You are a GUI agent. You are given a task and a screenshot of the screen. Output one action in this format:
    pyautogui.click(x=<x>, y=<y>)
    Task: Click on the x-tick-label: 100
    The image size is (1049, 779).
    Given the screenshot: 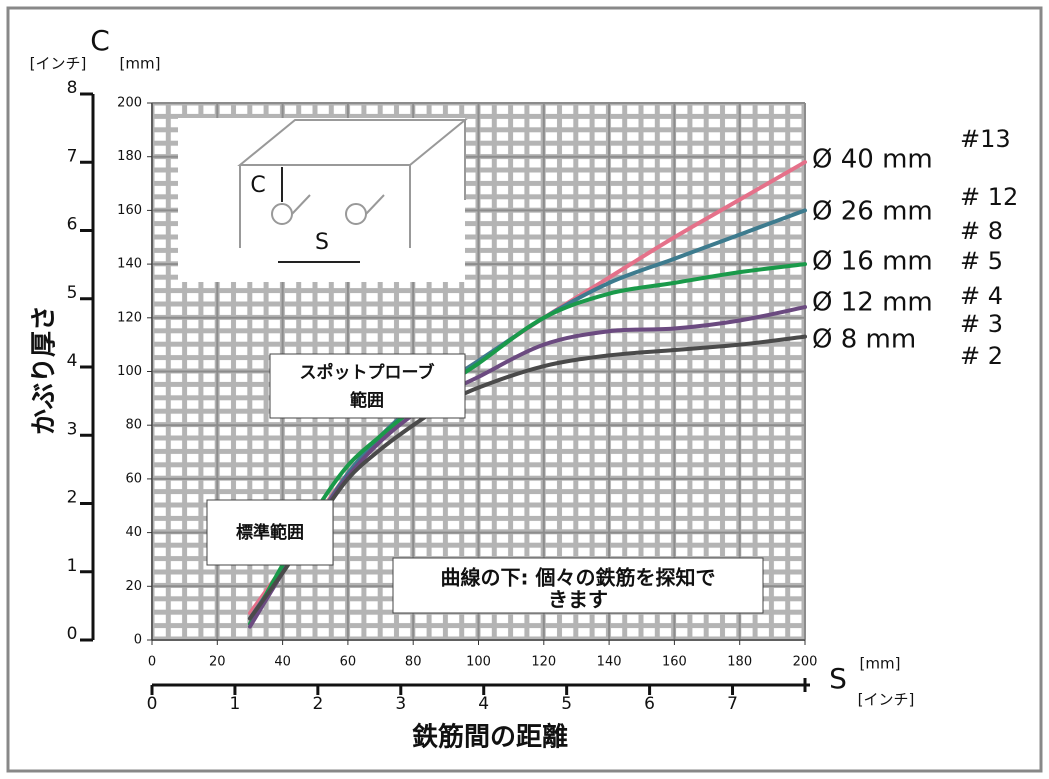 What is the action you would take?
    pyautogui.click(x=478, y=662)
    